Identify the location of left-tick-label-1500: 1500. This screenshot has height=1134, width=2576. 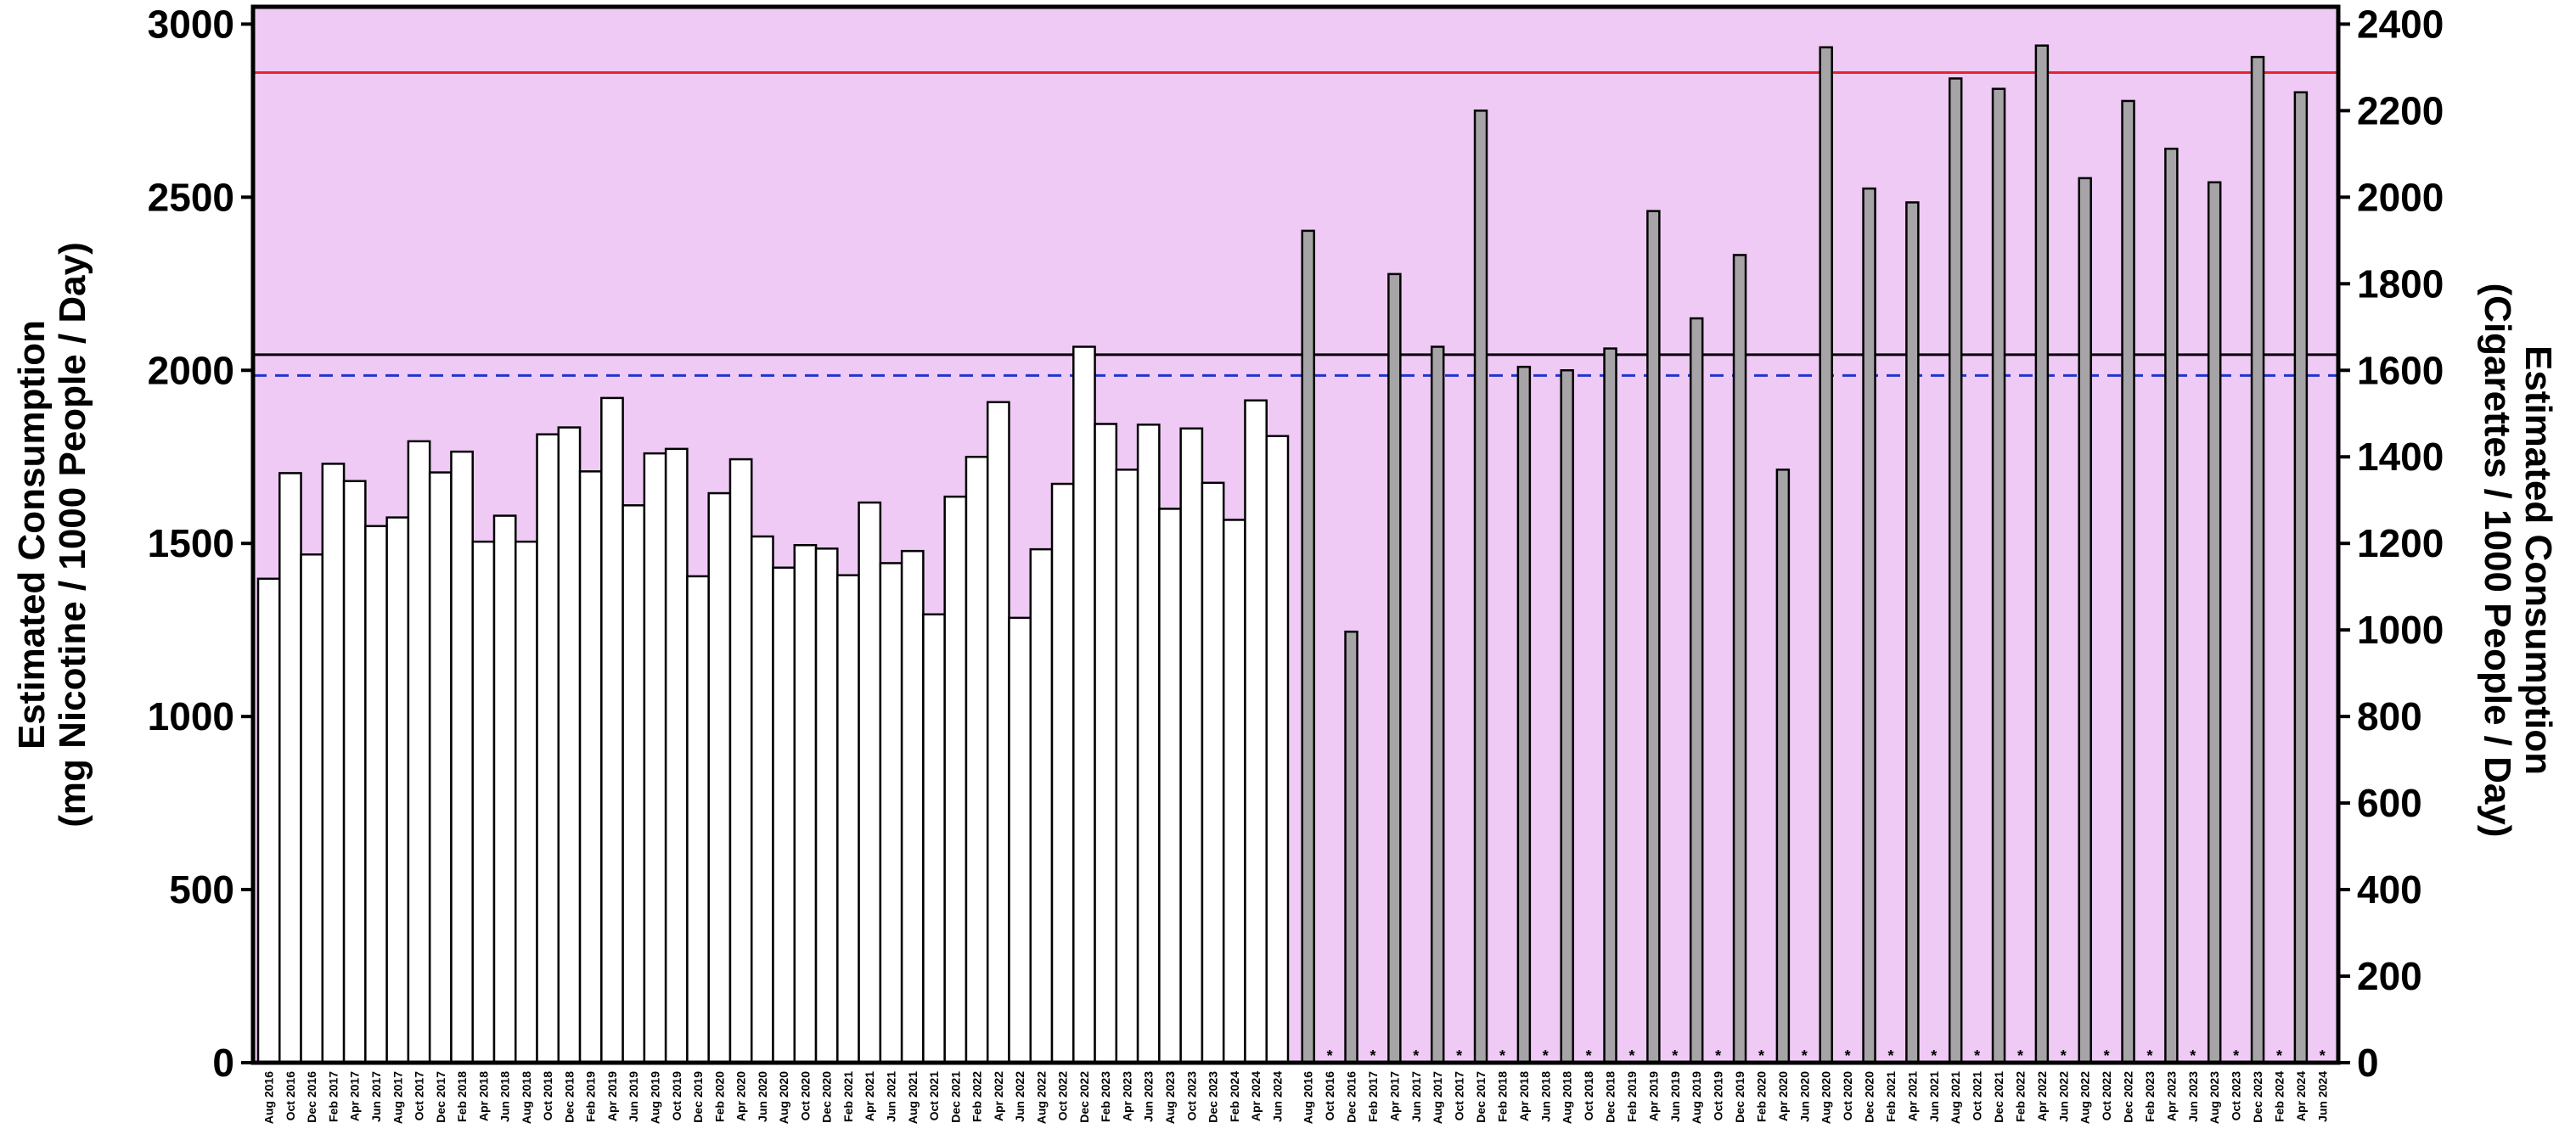
(191, 543).